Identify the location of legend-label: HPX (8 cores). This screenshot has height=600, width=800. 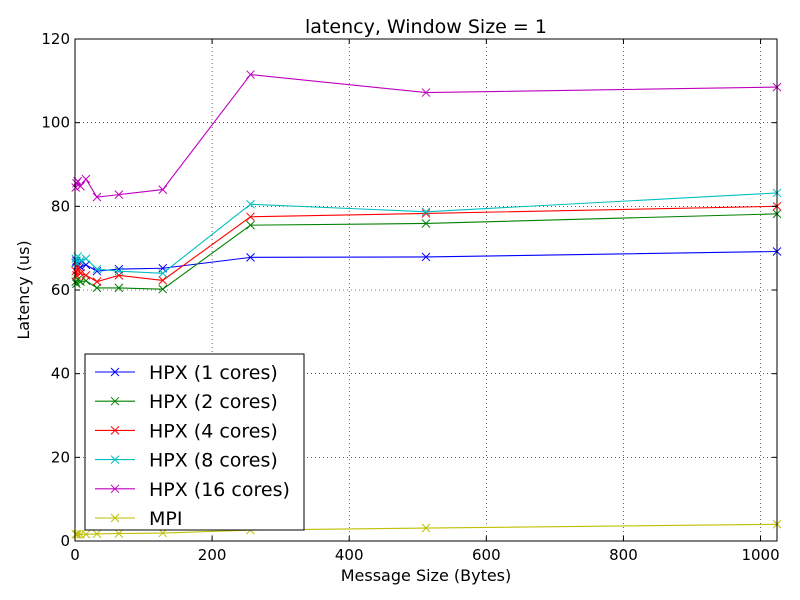
(213, 461).